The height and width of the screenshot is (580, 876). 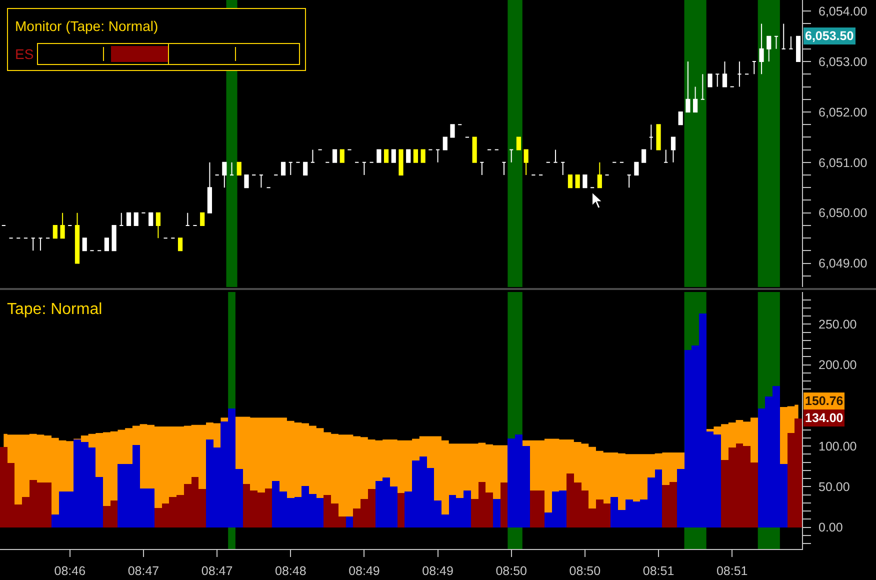 I want to click on y-tick-label: 200.00, so click(x=837, y=365).